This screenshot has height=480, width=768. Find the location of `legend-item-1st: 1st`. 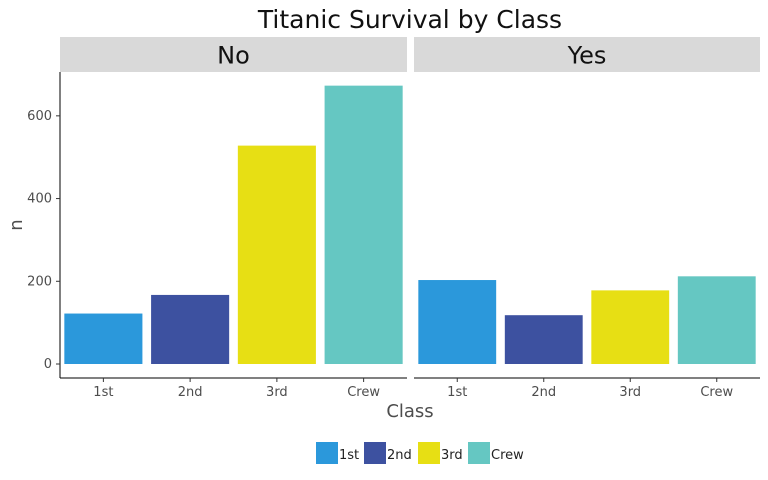

legend-item-1st: 1st is located at coordinates (337, 453).